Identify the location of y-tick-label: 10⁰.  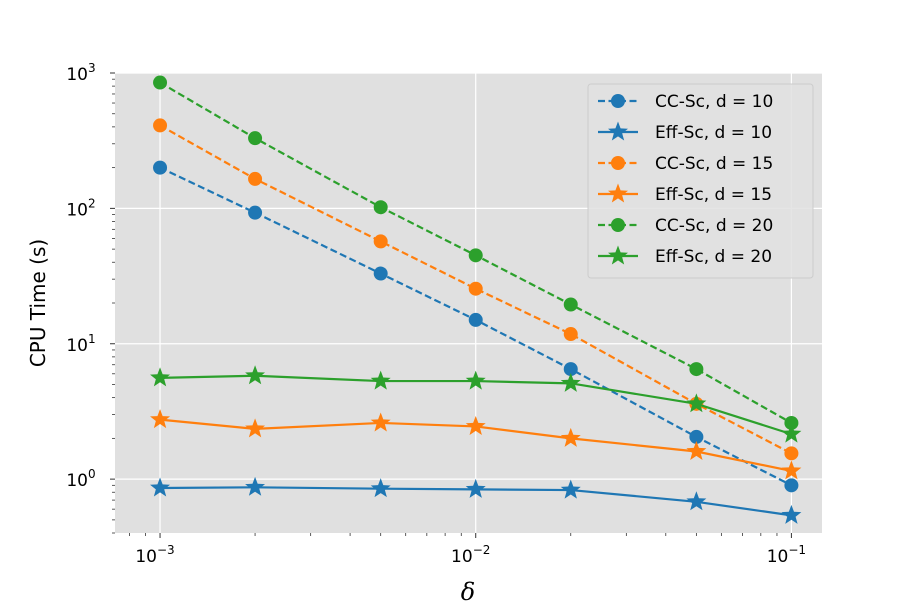
(80, 479).